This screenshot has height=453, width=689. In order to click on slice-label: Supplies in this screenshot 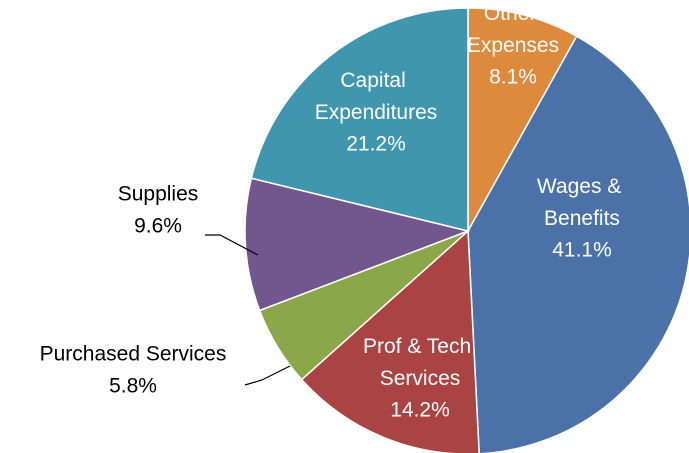, I will do `click(158, 194)`.